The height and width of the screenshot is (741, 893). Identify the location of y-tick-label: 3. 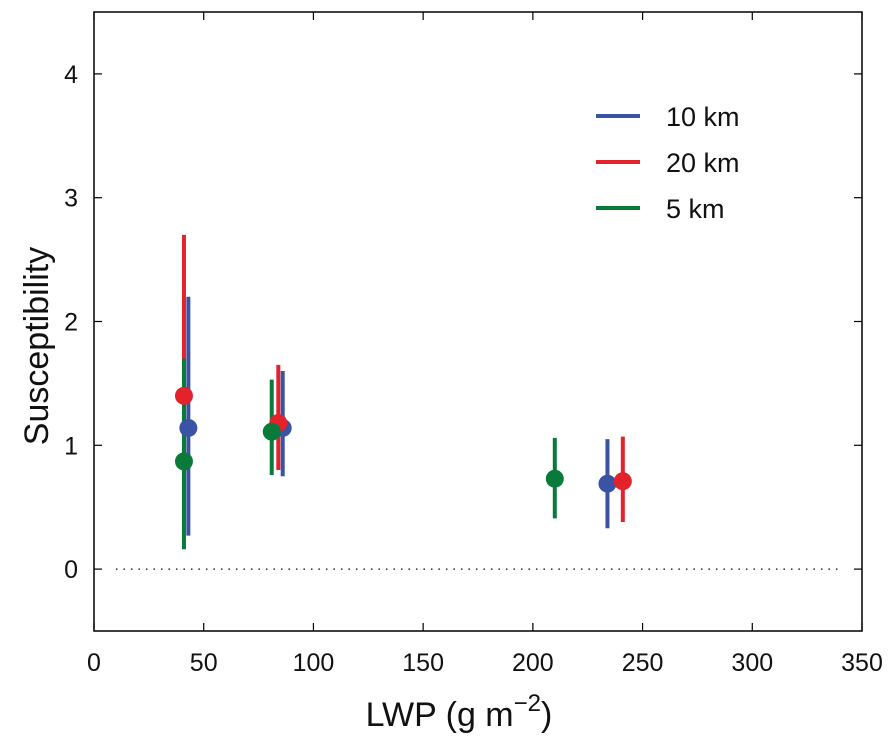
(71, 199).